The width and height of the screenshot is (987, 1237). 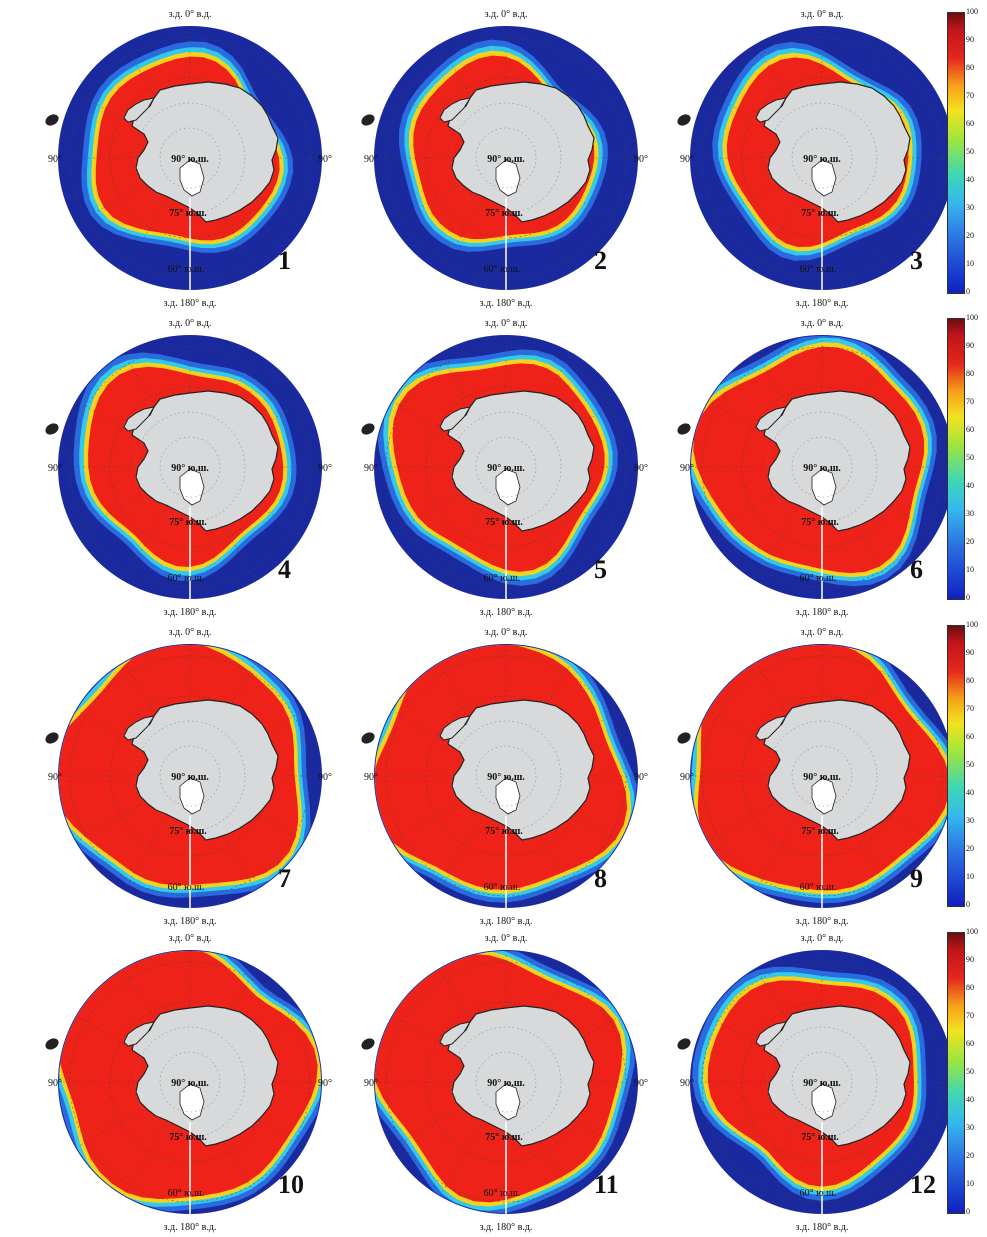 I want to click on colorbar-4: 100 90 80 70 60 50 40 30 20 10 0, so click(x=962, y=1071).